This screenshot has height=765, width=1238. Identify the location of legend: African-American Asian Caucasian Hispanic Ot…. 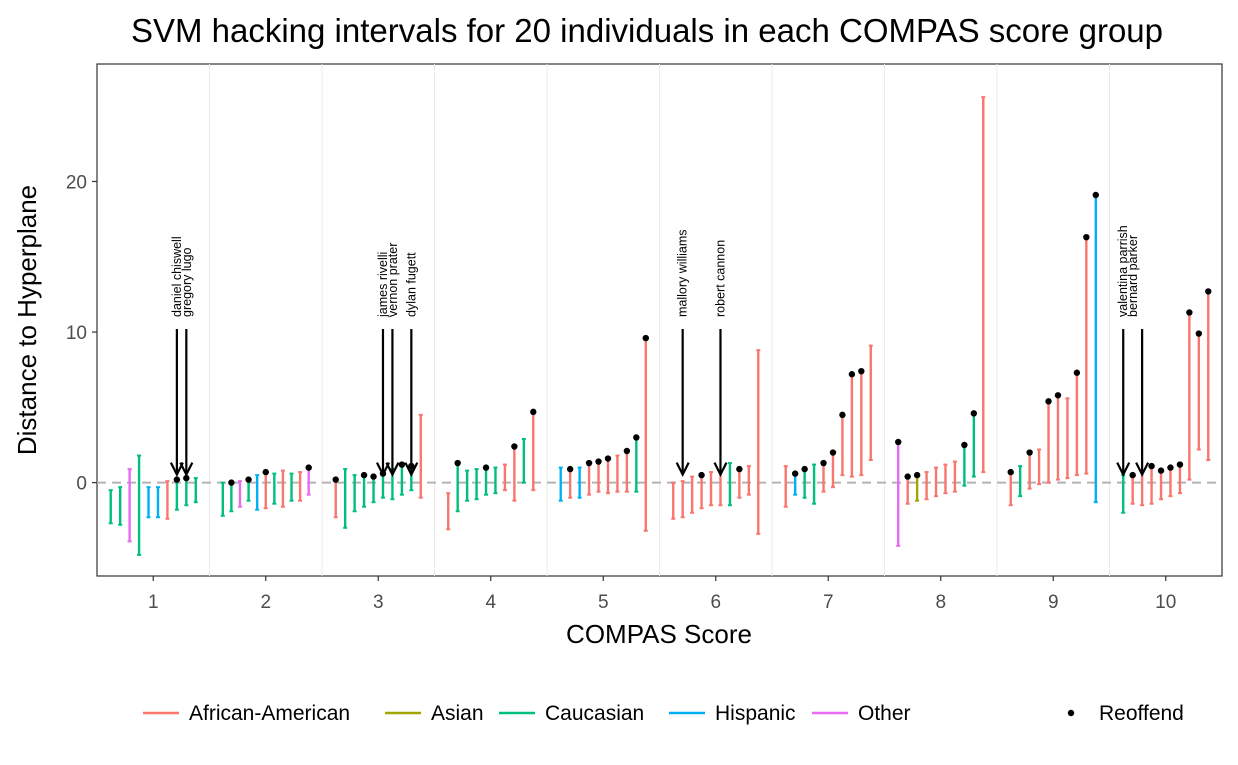
(663, 713).